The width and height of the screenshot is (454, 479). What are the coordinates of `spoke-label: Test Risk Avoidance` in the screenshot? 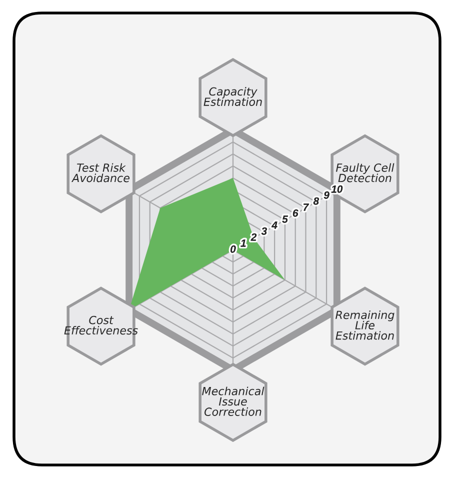 It's located at (100, 172).